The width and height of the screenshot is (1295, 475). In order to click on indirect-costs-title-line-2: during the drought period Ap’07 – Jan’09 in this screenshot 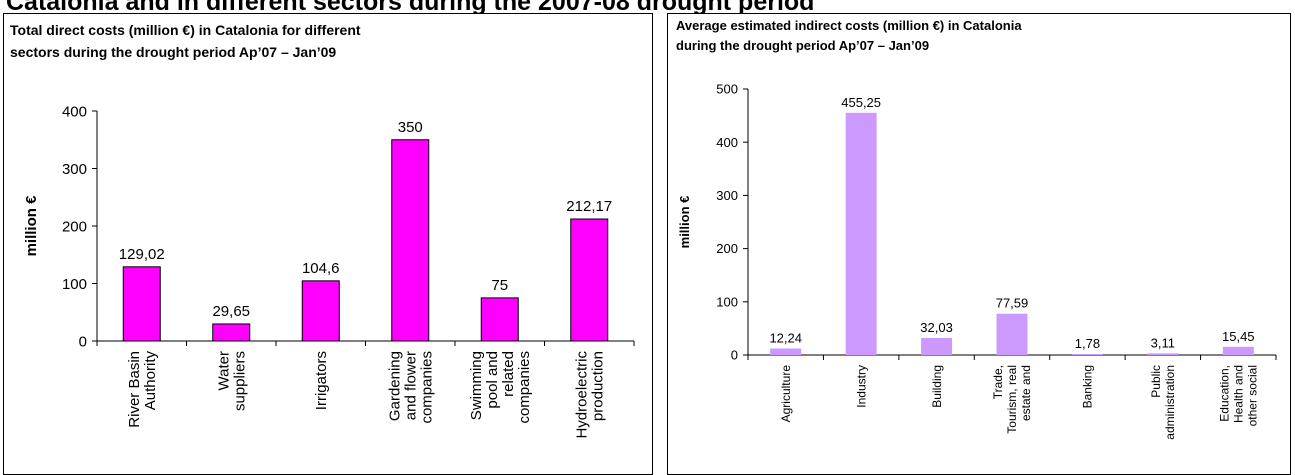, I will do `click(803, 46)`.